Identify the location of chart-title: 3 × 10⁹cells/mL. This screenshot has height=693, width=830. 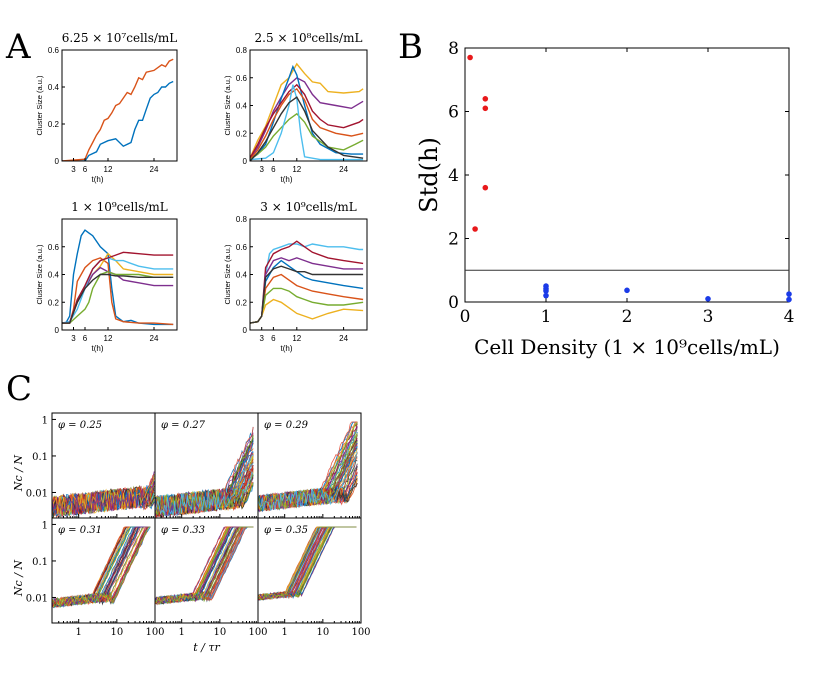
(308, 207).